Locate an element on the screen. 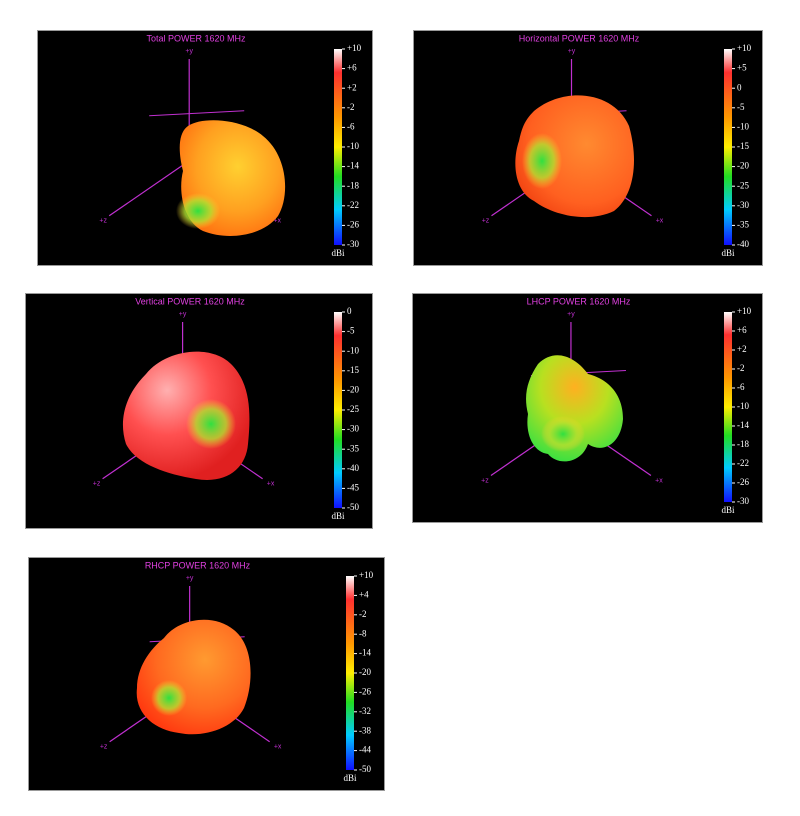  radiation-pattern is located at coordinates (193, 677).